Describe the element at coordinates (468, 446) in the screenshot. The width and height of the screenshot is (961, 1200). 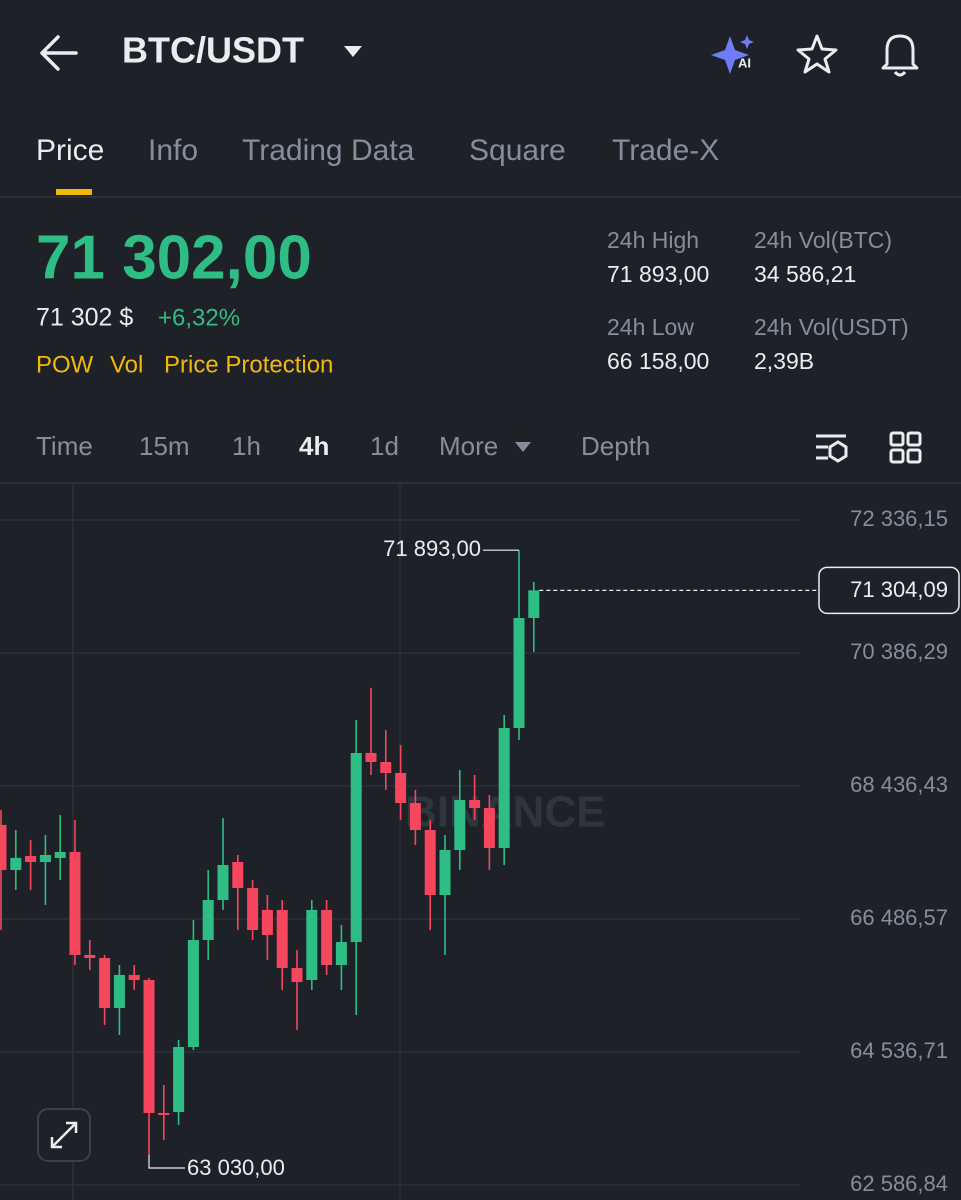
I see `interval: More` at that location.